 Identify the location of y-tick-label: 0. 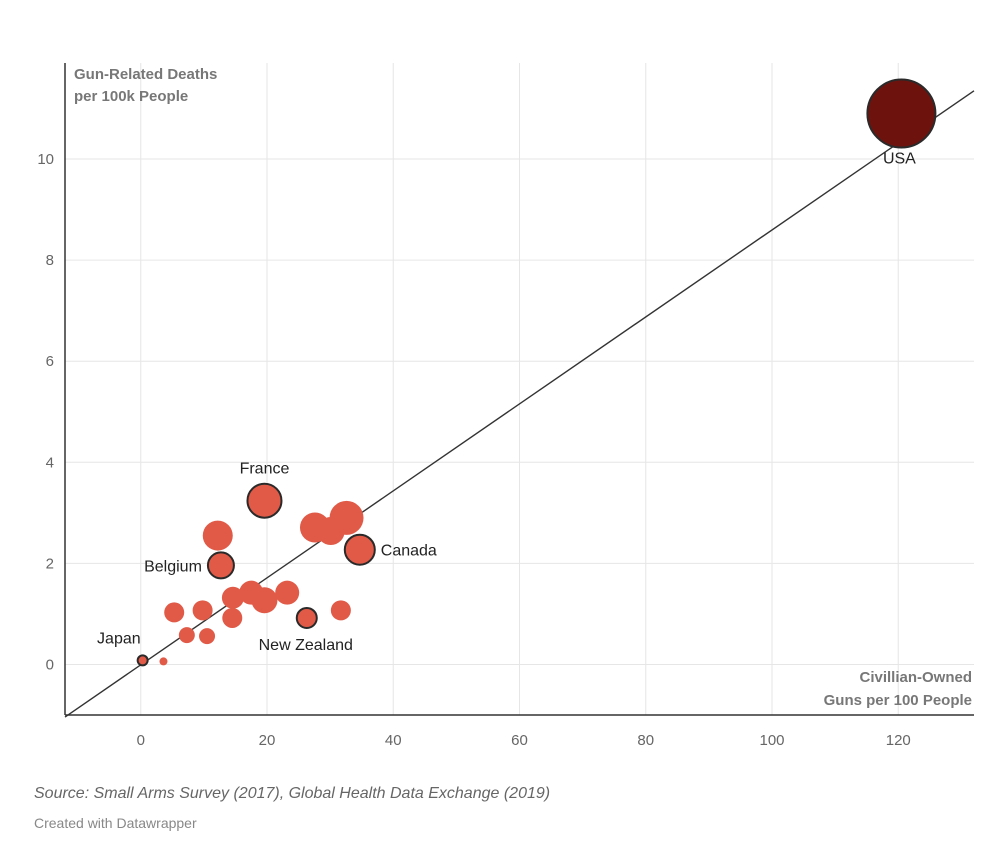
(50, 664).